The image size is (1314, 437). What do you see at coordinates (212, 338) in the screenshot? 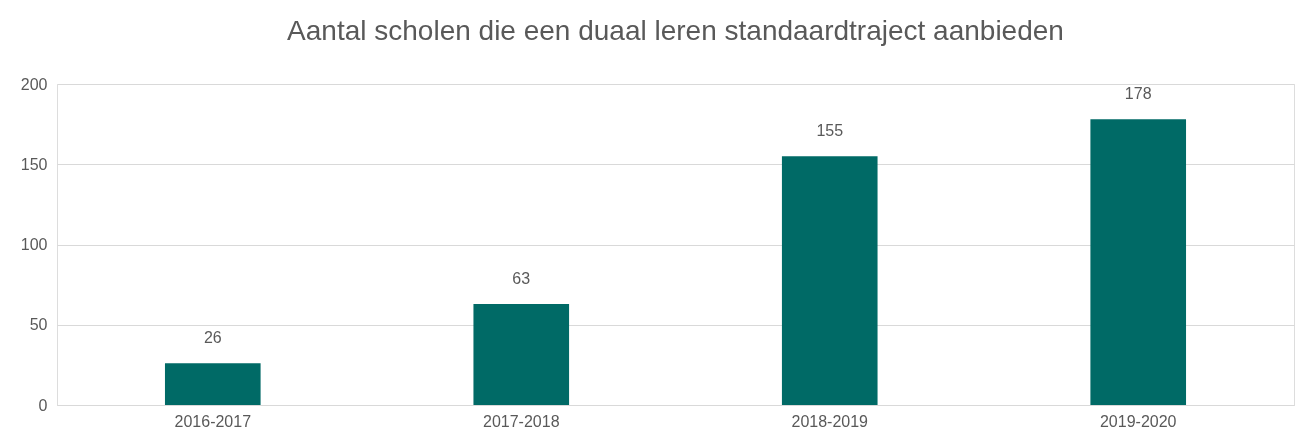
I see `data-label: 26` at bounding box center [212, 338].